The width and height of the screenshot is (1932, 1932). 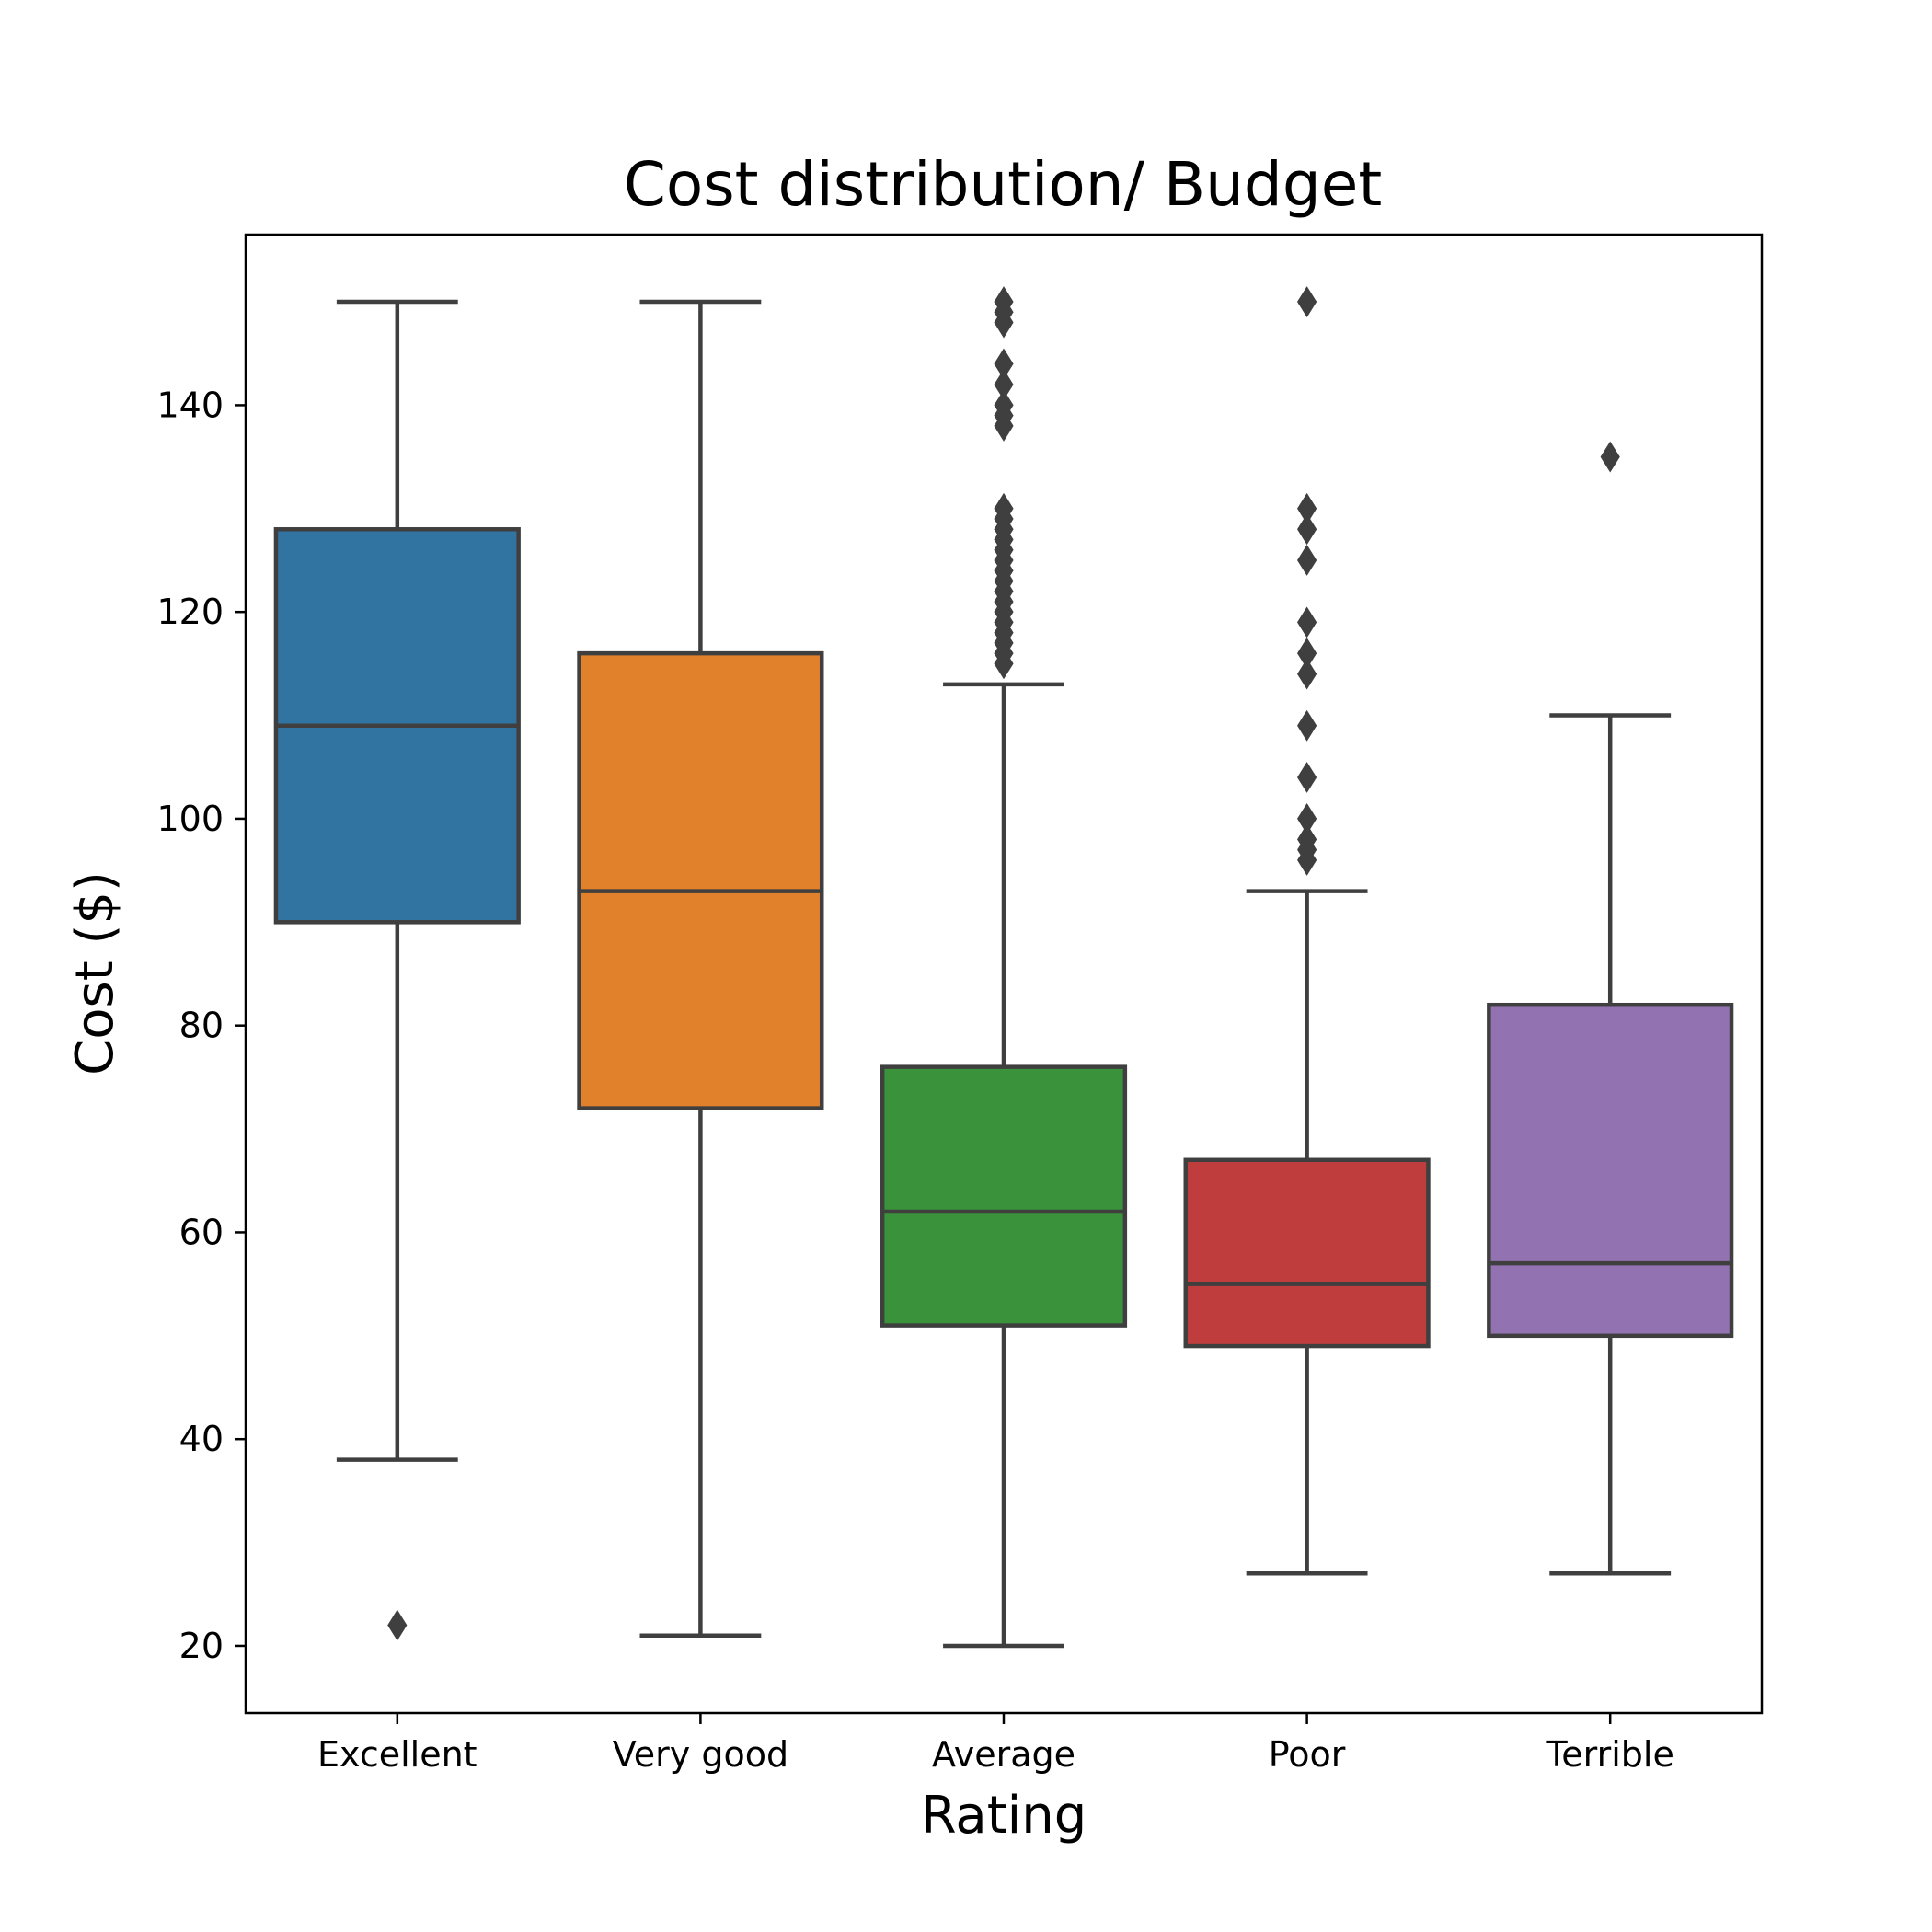 I want to click on box-group-terrible, so click(x=1610, y=1008).